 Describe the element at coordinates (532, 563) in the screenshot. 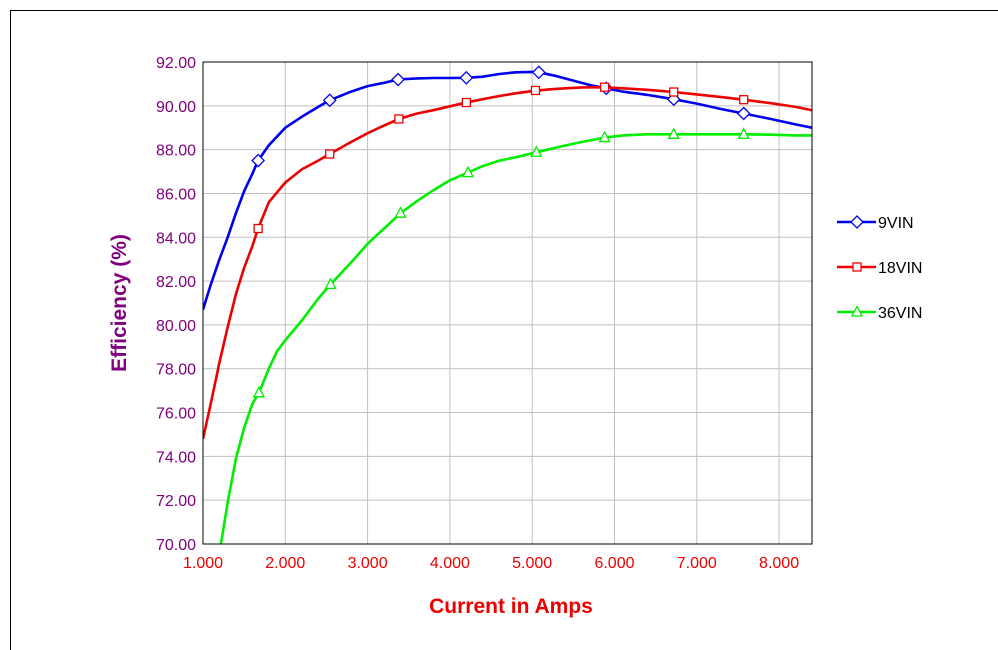

I see `x-tick-label: 5.000` at that location.